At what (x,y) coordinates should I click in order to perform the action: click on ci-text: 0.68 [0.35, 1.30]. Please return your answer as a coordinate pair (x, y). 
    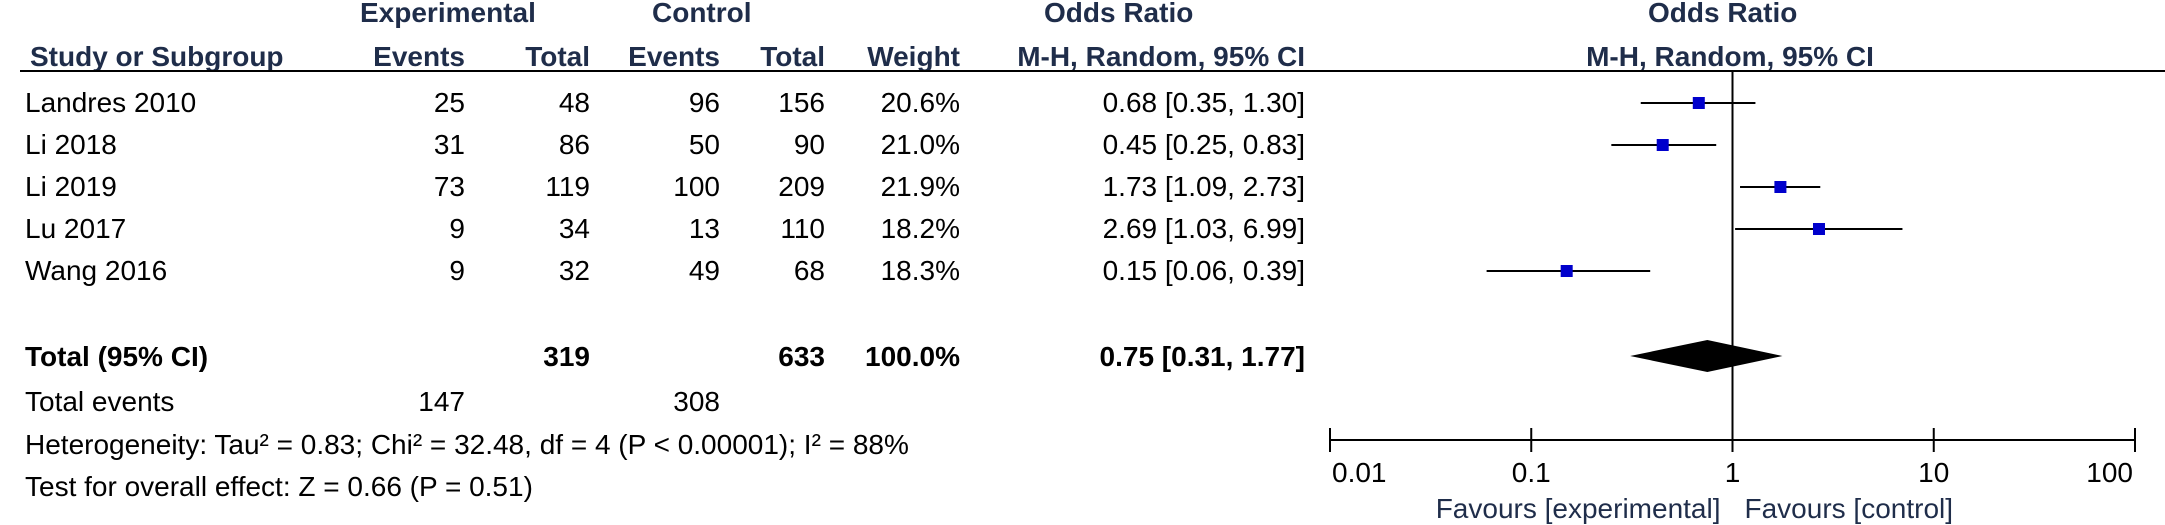
    Looking at the image, I should click on (1203, 102).